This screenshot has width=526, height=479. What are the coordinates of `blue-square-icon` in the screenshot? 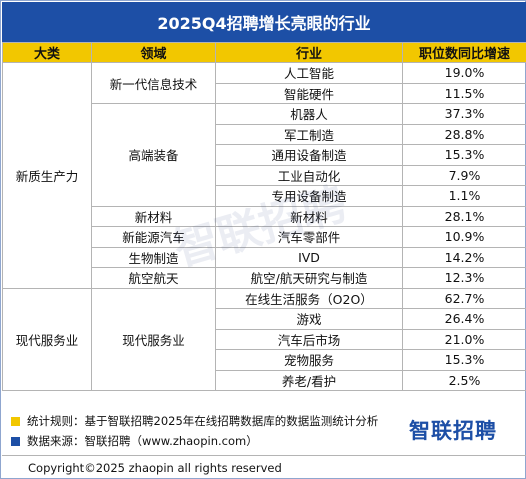 It's located at (15, 441).